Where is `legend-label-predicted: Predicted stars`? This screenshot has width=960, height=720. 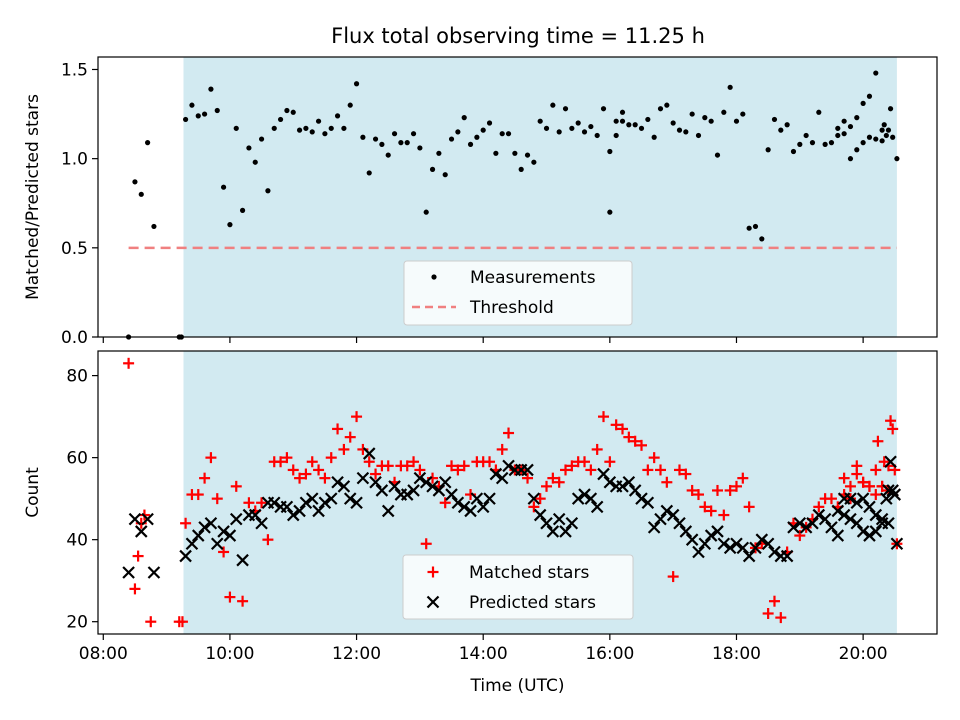
legend-label-predicted: Predicted stars is located at coordinates (532, 603).